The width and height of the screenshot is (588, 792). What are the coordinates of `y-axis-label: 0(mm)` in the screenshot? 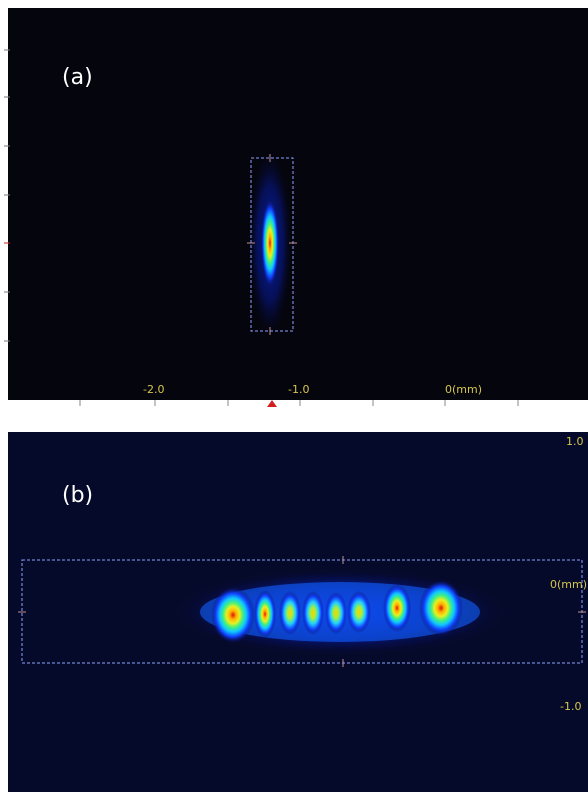 It's located at (568, 584).